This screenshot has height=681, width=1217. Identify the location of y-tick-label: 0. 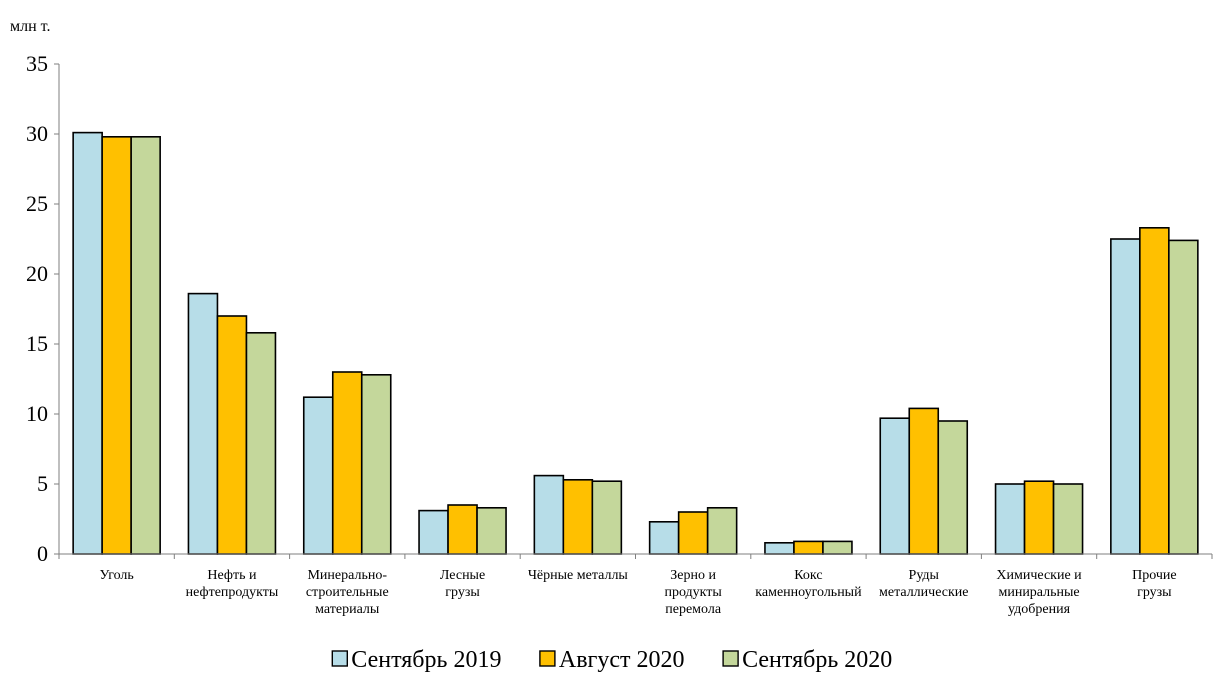
(42, 553).